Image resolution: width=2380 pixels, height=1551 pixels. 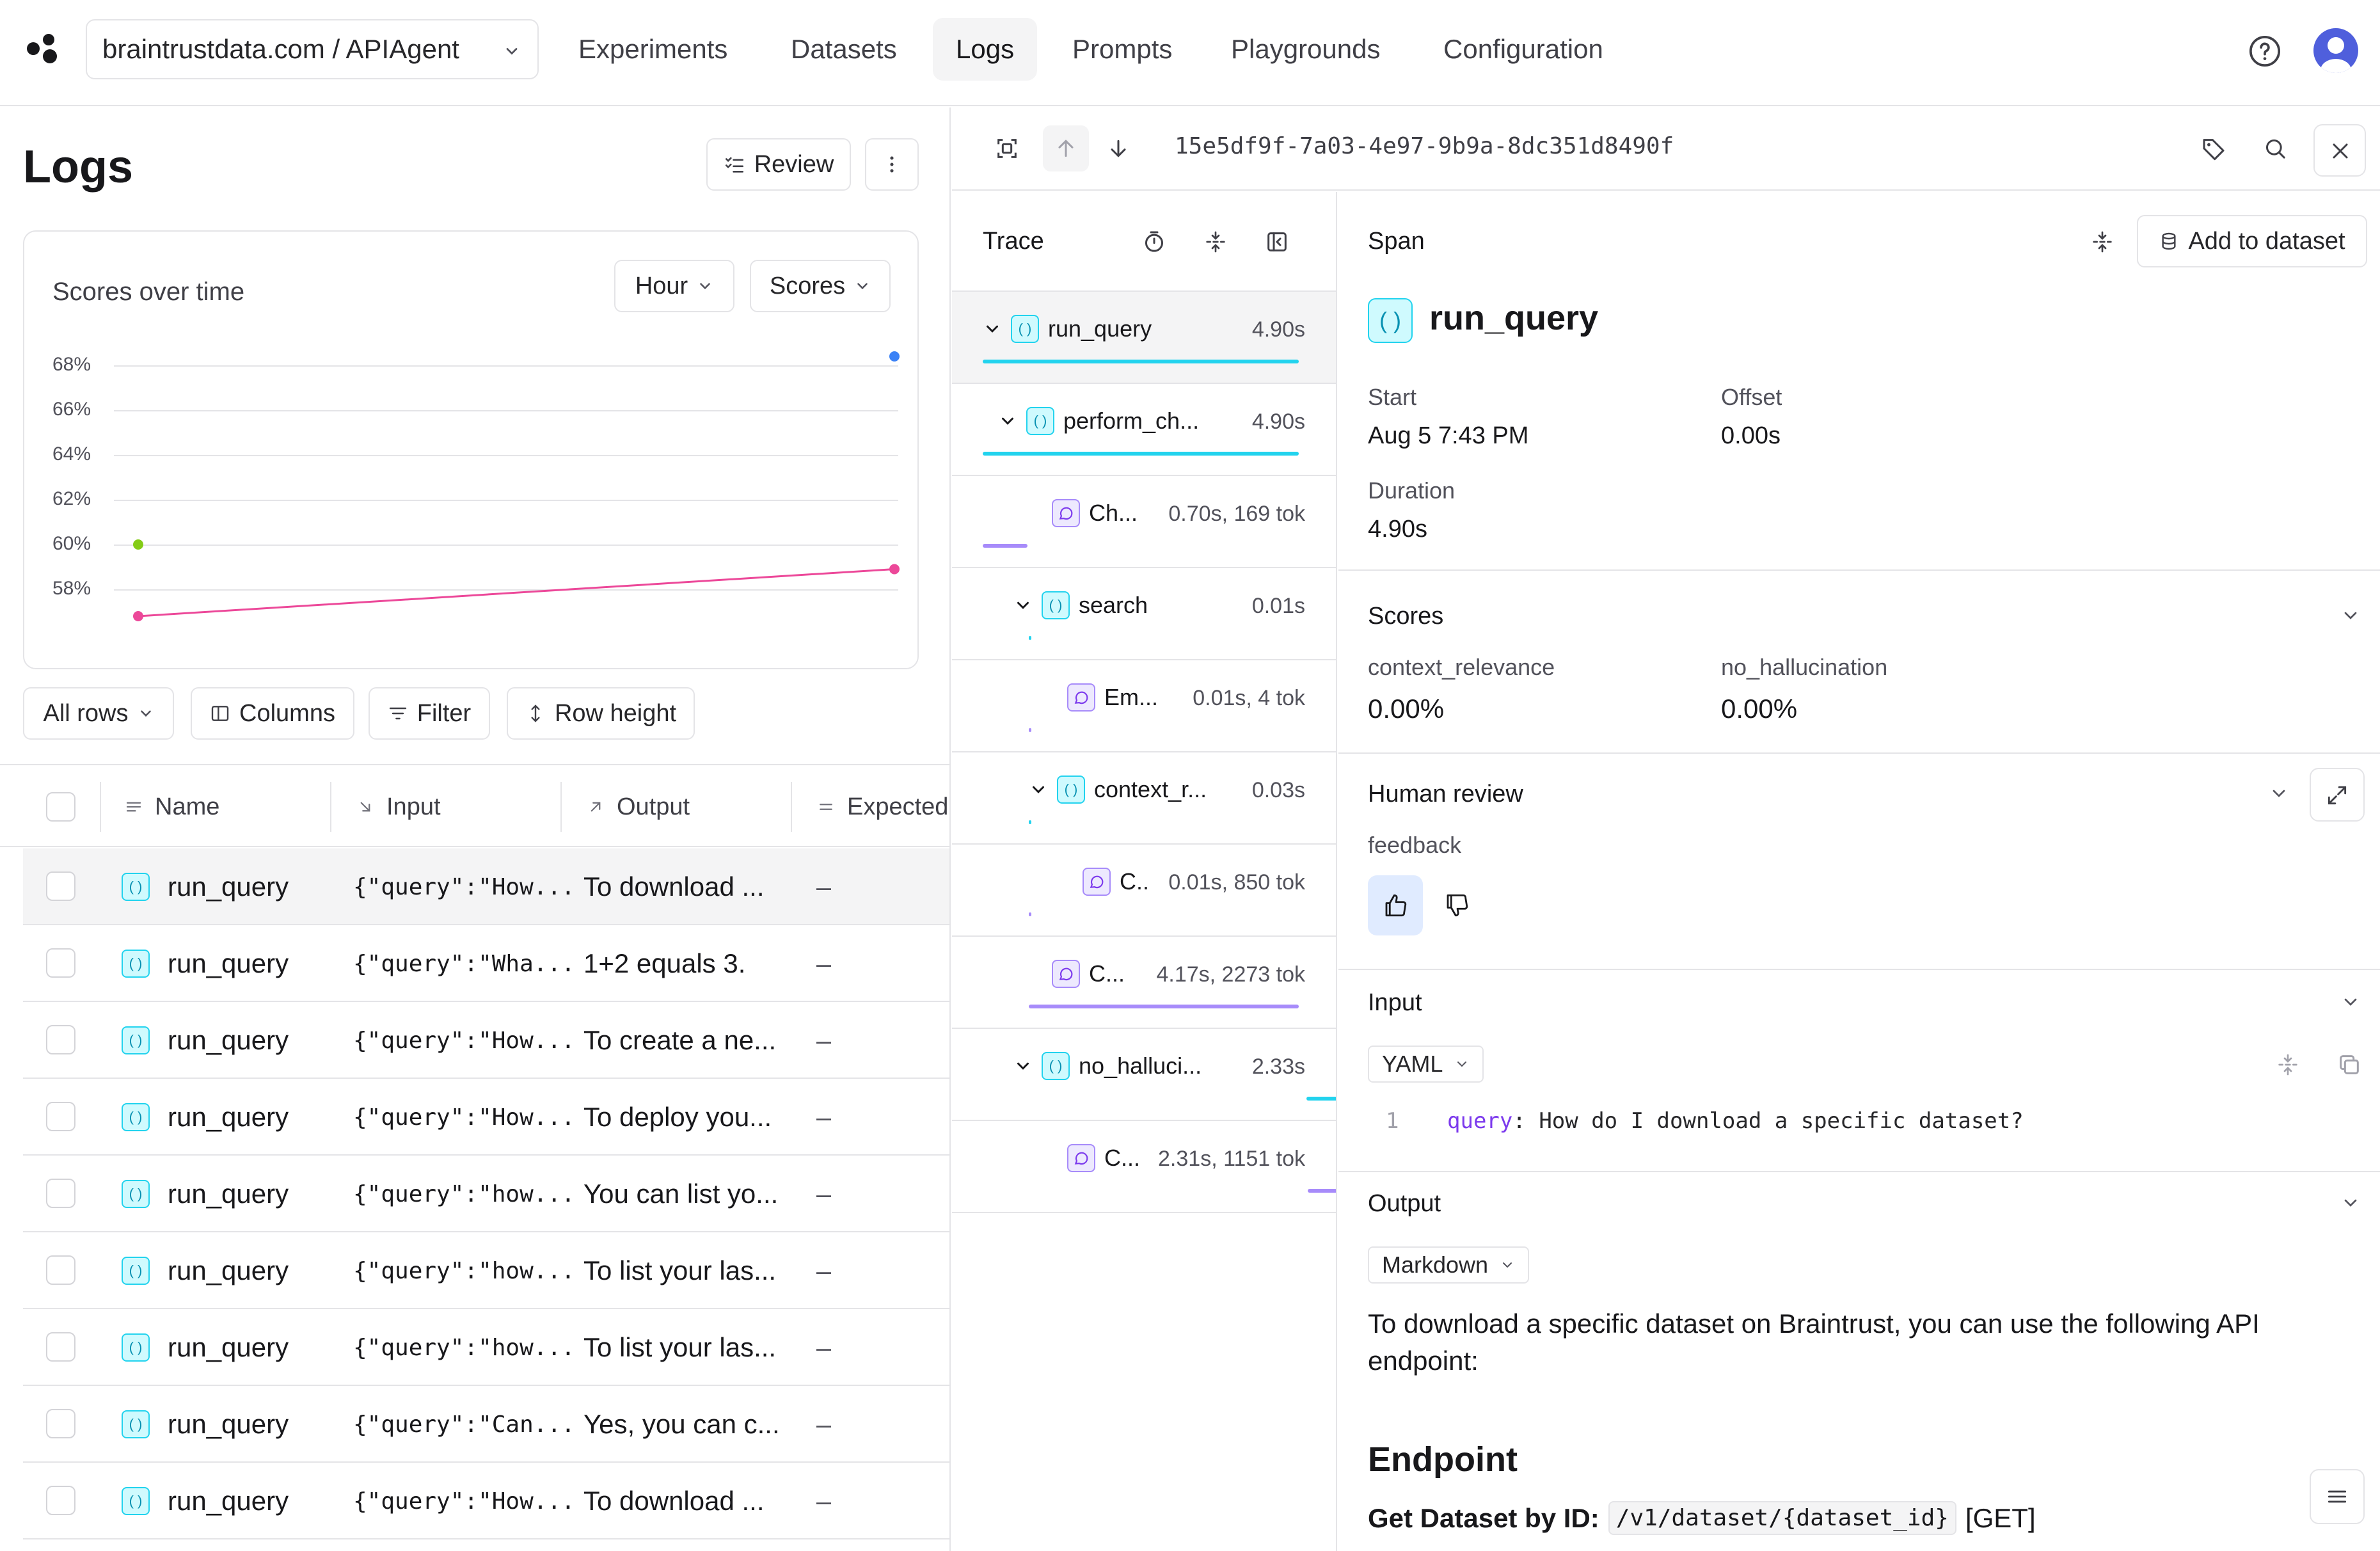 I want to click on user-avatar, so click(x=2335, y=51).